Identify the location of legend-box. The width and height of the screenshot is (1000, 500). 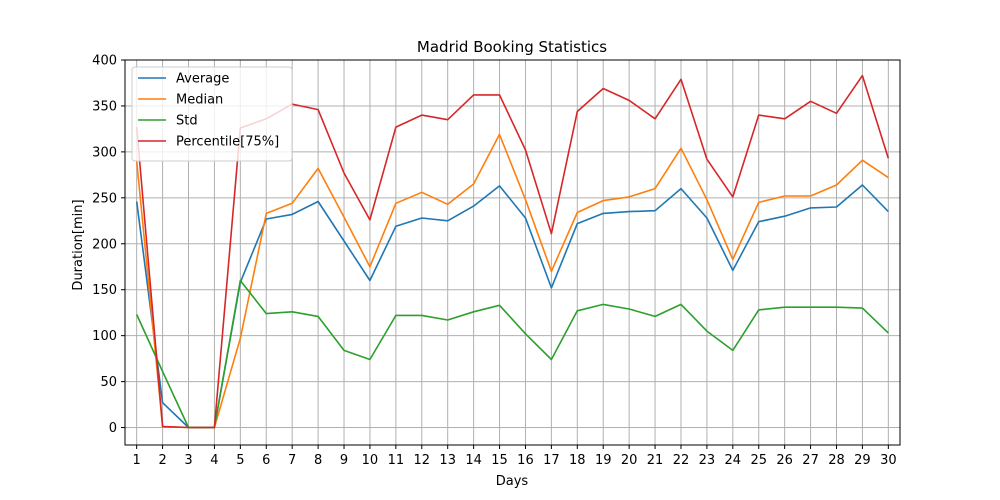
(212, 114).